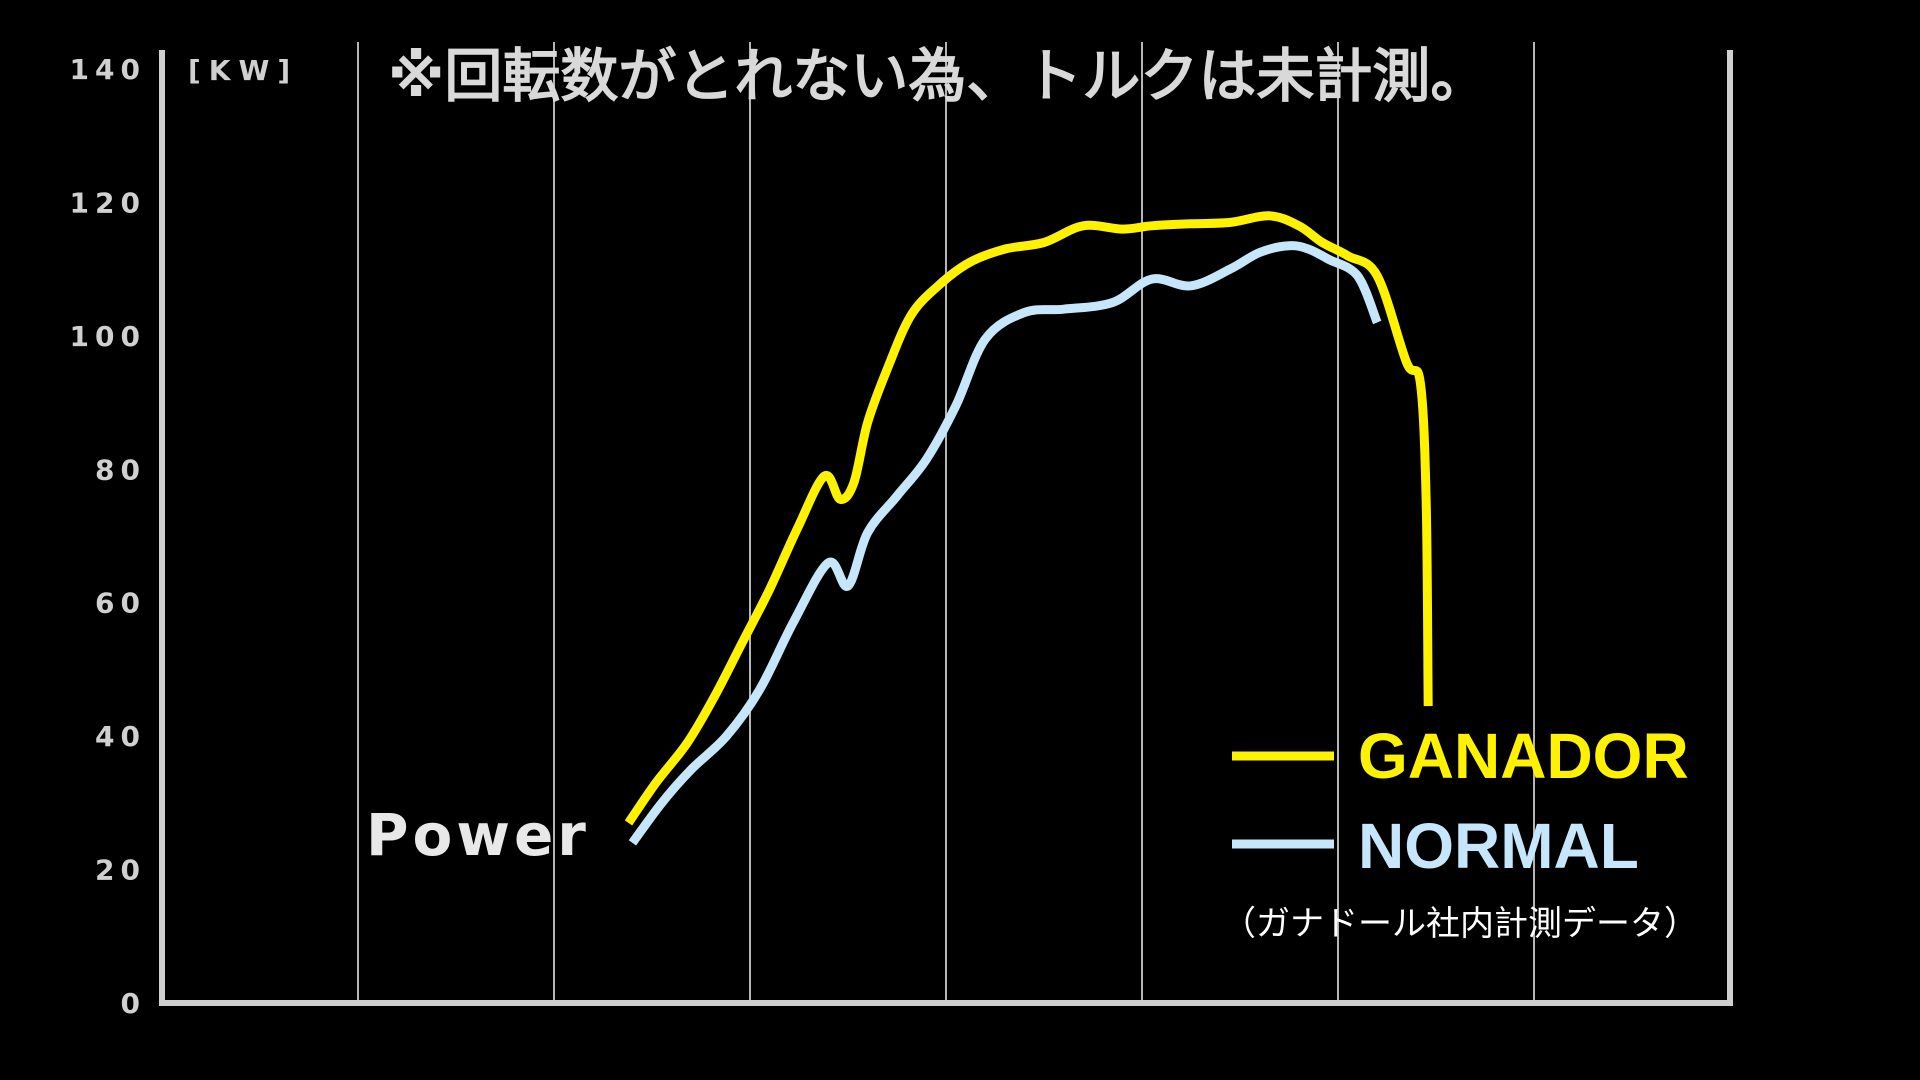 Image resolution: width=1920 pixels, height=1080 pixels. I want to click on legend-label-ganador: GANADOR, so click(1523, 756).